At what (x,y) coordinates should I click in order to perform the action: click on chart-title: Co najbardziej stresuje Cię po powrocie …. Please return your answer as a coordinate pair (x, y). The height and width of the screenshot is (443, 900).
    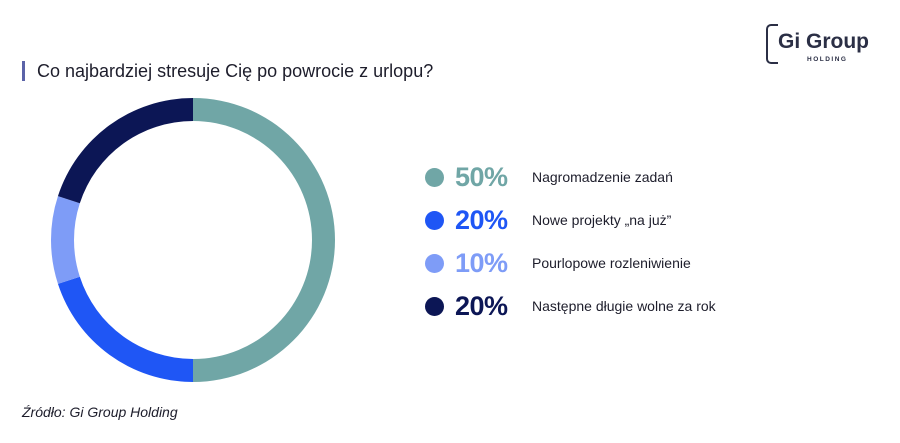
    Looking at the image, I should click on (235, 70).